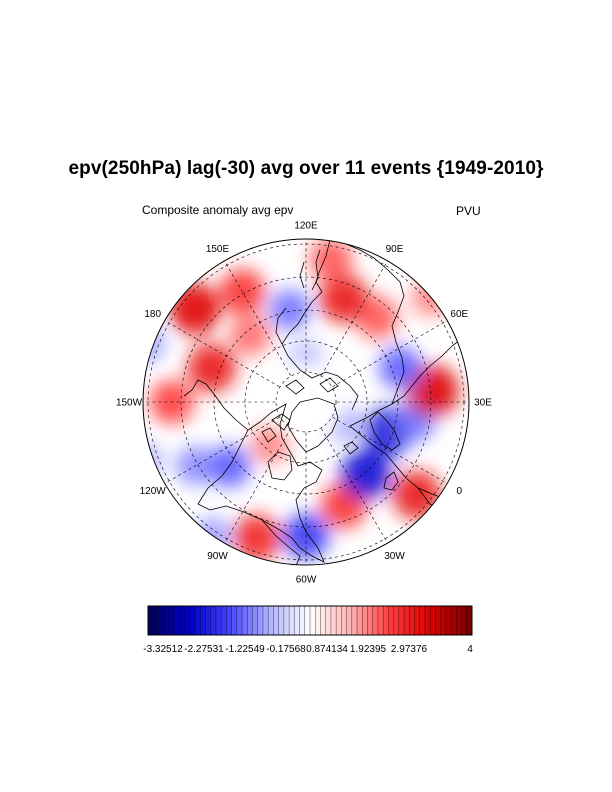  Describe the element at coordinates (327, 649) in the screenshot. I see `colorbar-tick-label: 0.874134` at that location.